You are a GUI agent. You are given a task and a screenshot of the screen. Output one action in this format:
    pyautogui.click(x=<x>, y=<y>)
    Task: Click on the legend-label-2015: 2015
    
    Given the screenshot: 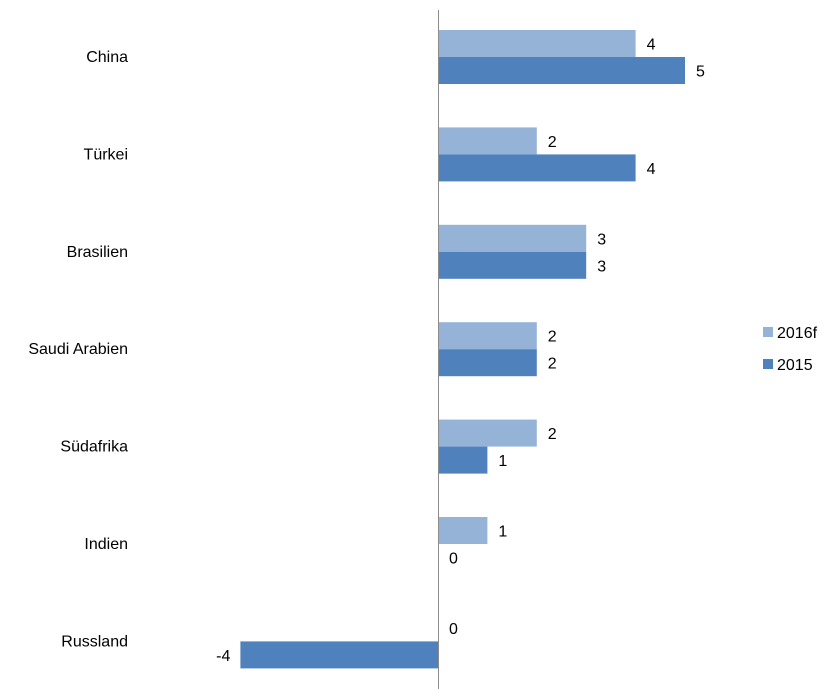 What is the action you would take?
    pyautogui.click(x=795, y=365)
    